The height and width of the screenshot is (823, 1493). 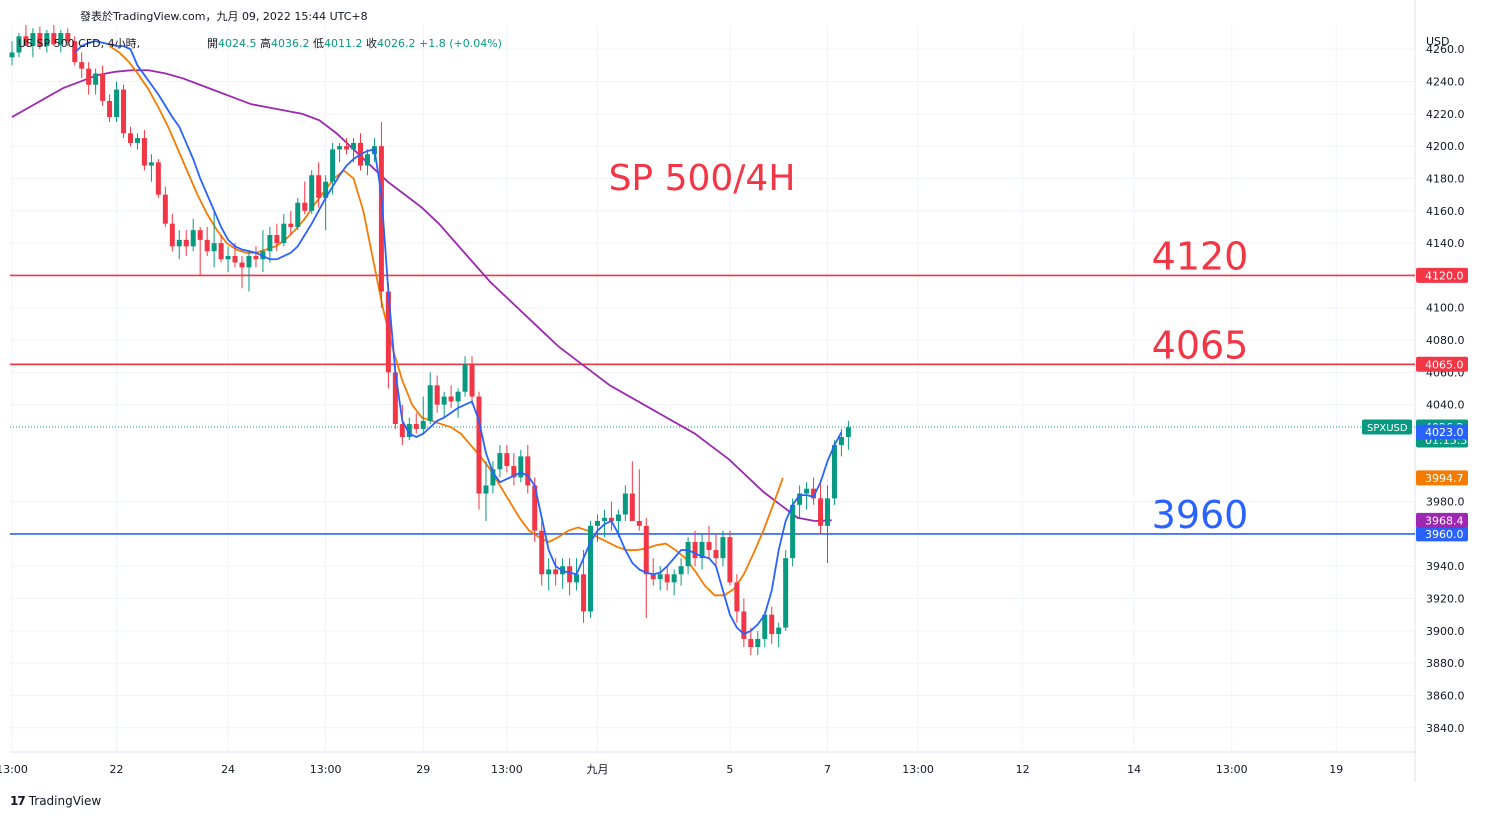 I want to click on price-tick-label: 3980.0, so click(x=1445, y=502).